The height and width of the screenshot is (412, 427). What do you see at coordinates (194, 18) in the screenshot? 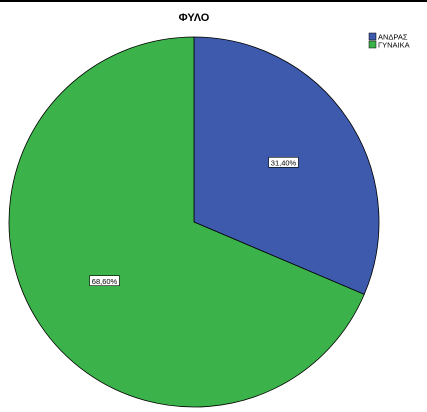
I see `chart-title: ΦΥΛΟ` at bounding box center [194, 18].